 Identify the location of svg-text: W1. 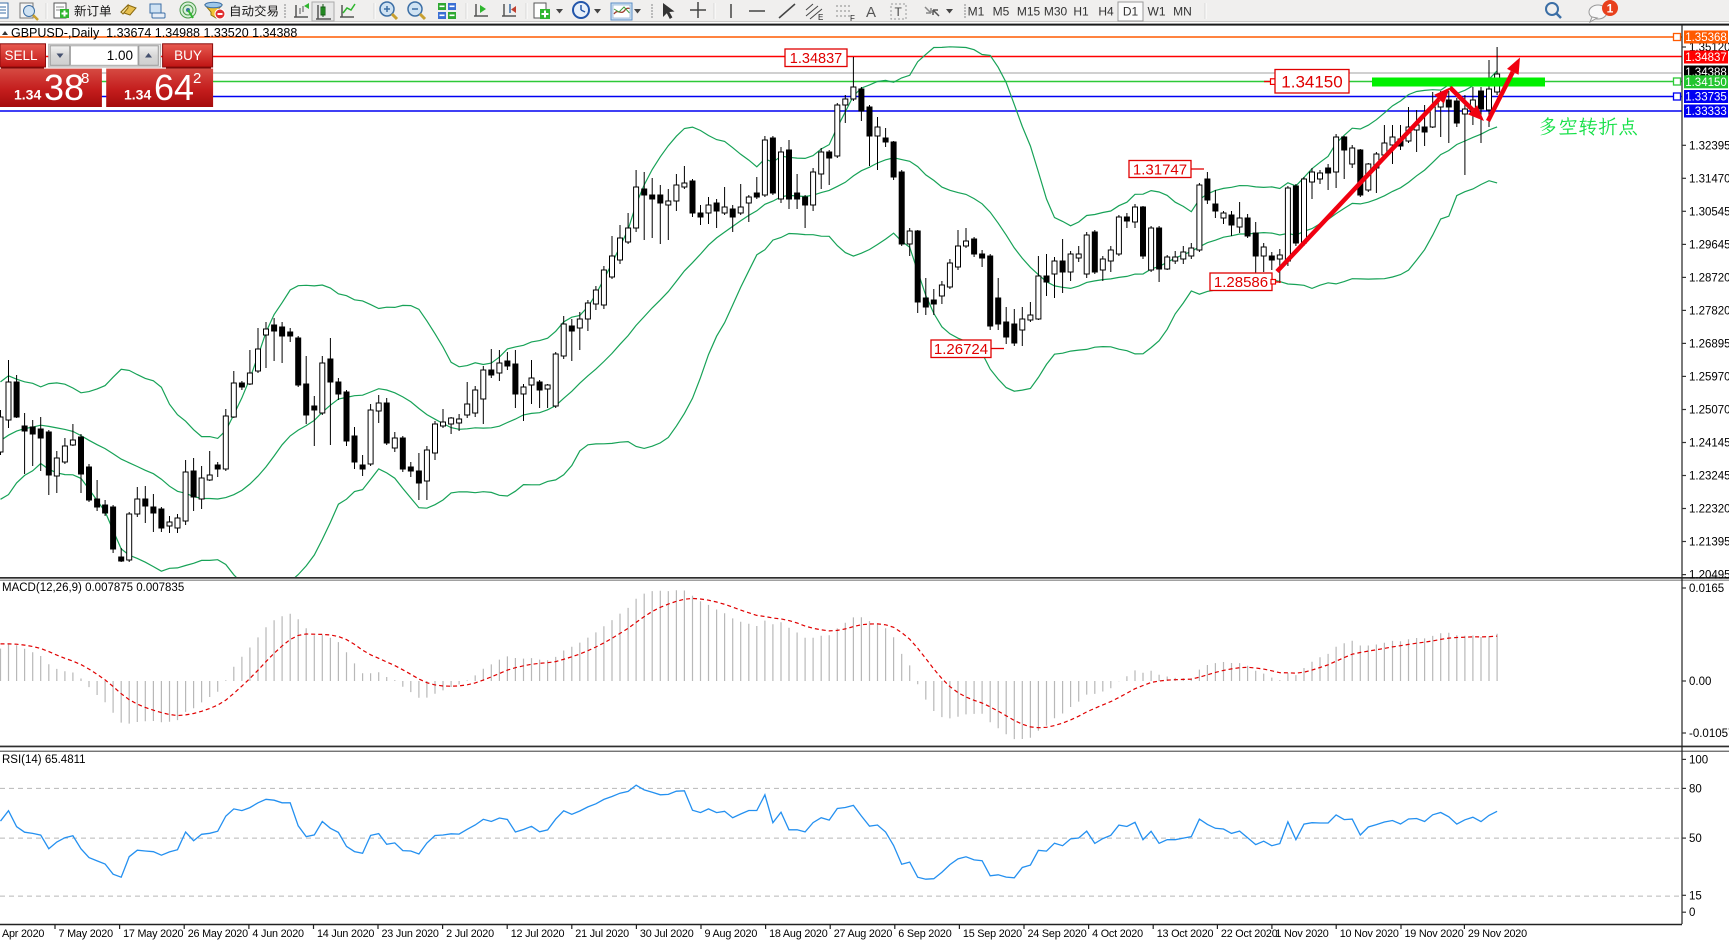
(1157, 12).